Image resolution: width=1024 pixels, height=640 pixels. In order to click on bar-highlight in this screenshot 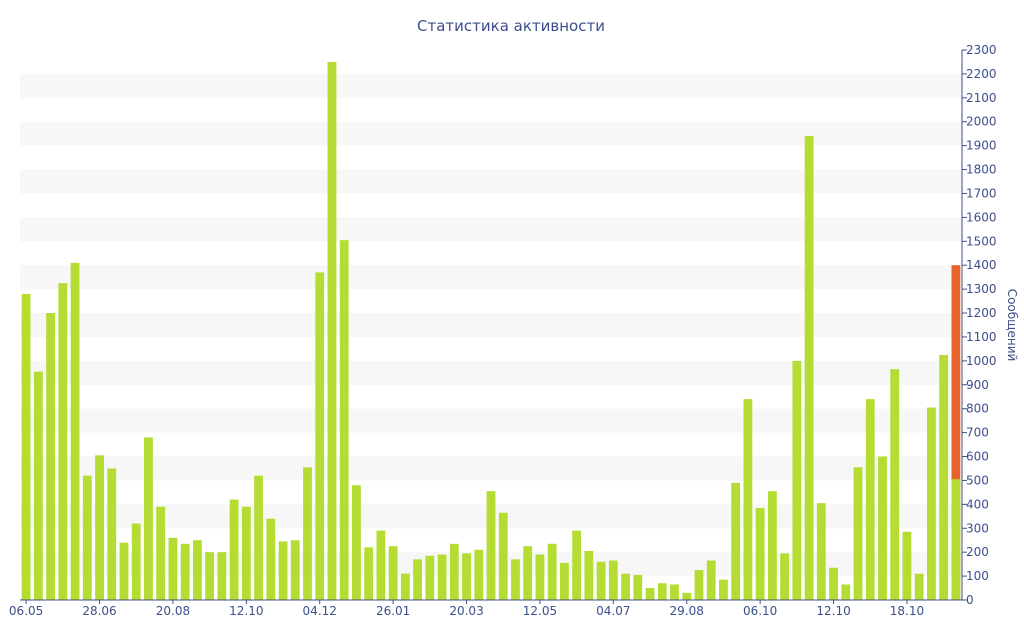, I will do `click(956, 432)`.